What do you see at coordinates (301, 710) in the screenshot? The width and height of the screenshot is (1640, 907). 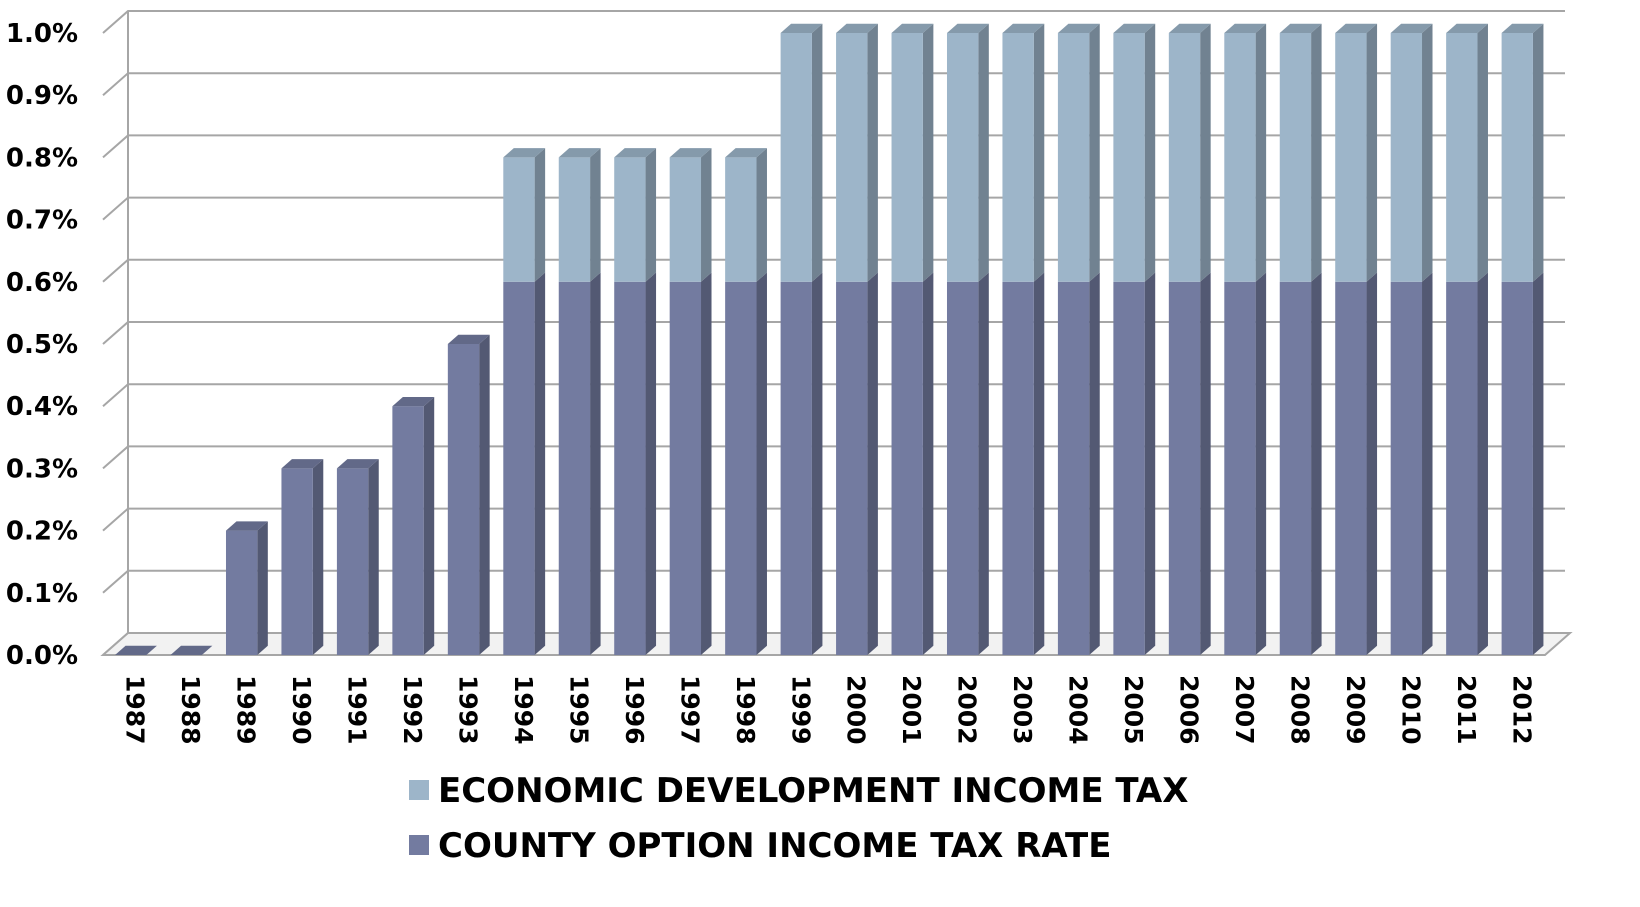 I see `x-tick-label: 1990` at bounding box center [301, 710].